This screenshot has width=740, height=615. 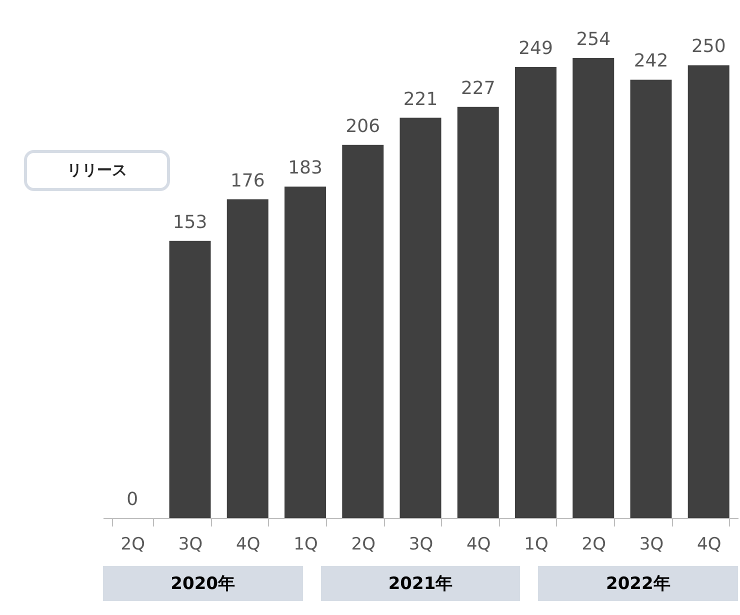 I want to click on data-label: 249, so click(x=535, y=49).